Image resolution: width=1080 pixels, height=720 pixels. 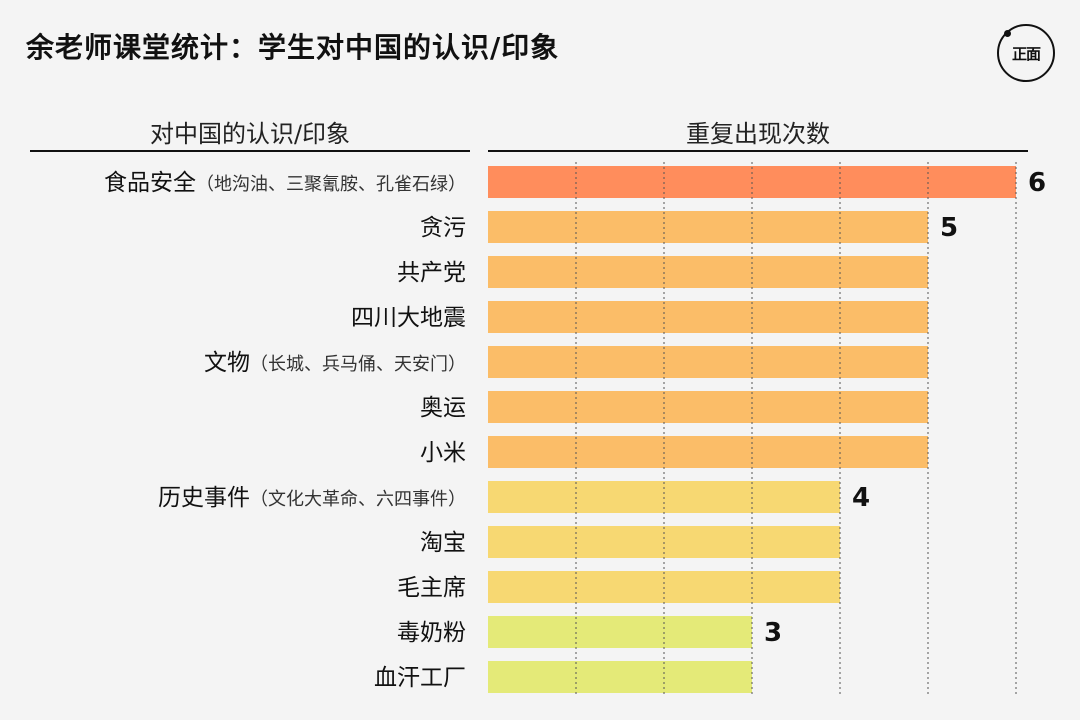 I want to click on category-label-main: 毒奶粉, so click(x=431, y=633).